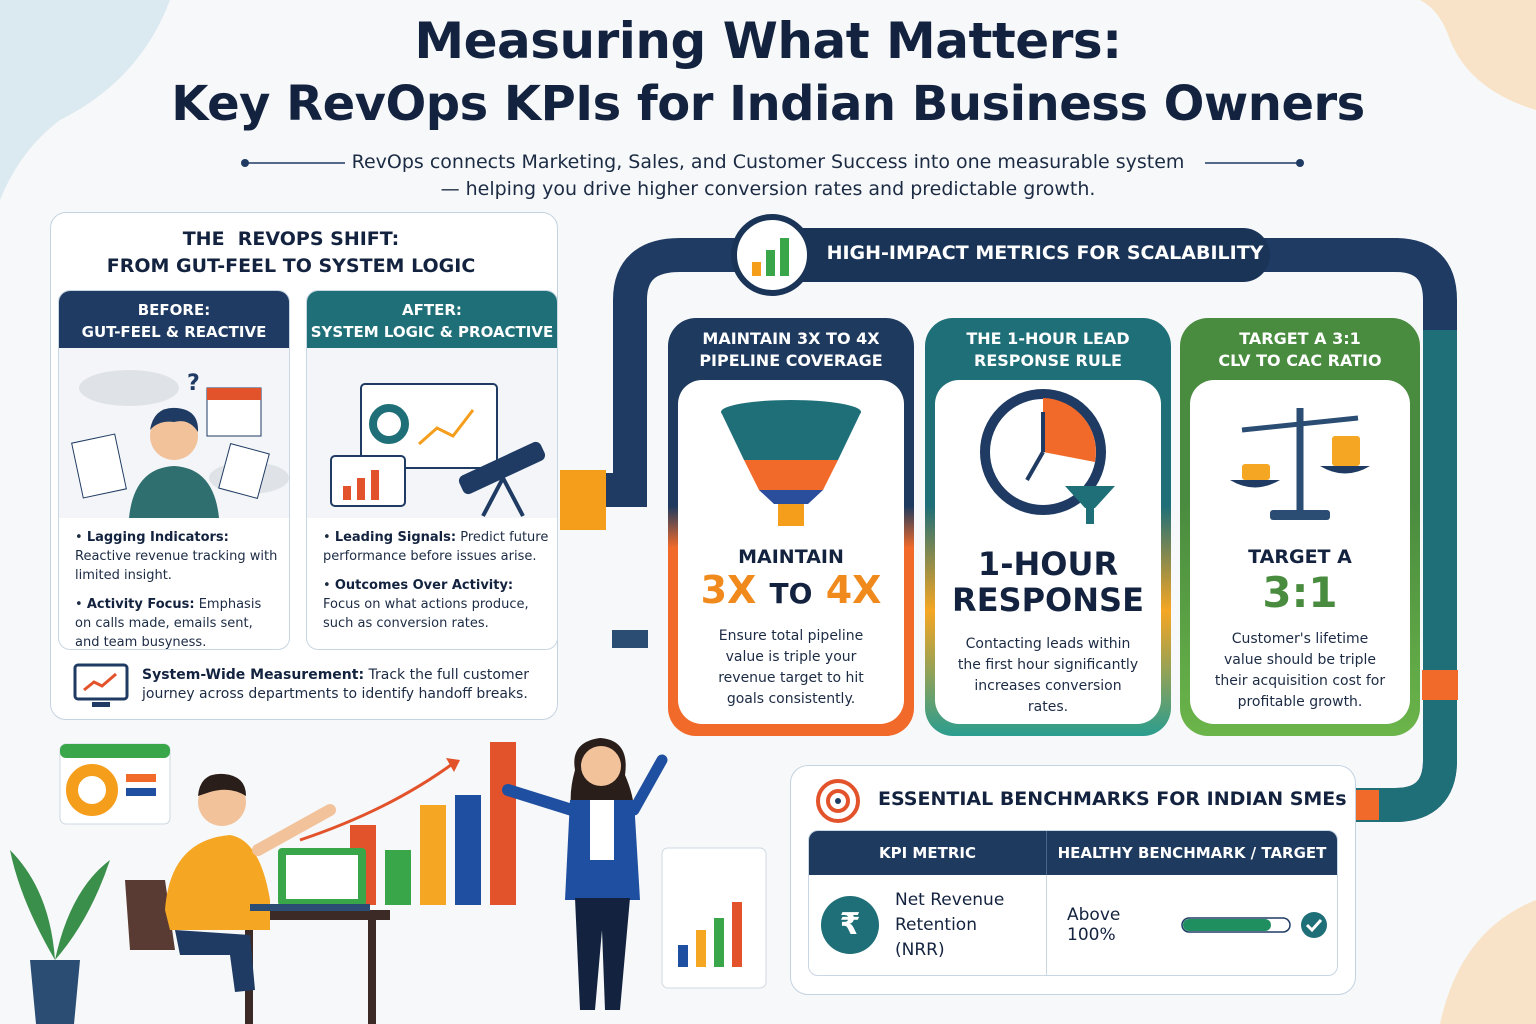 The height and width of the screenshot is (1024, 1536). What do you see at coordinates (502, 468) in the screenshot?
I see `telescope` at bounding box center [502, 468].